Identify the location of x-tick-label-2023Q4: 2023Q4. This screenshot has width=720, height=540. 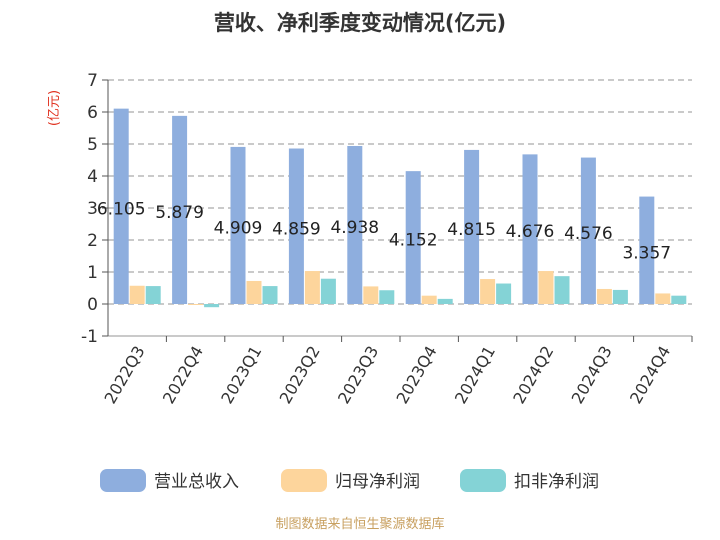
(416, 375).